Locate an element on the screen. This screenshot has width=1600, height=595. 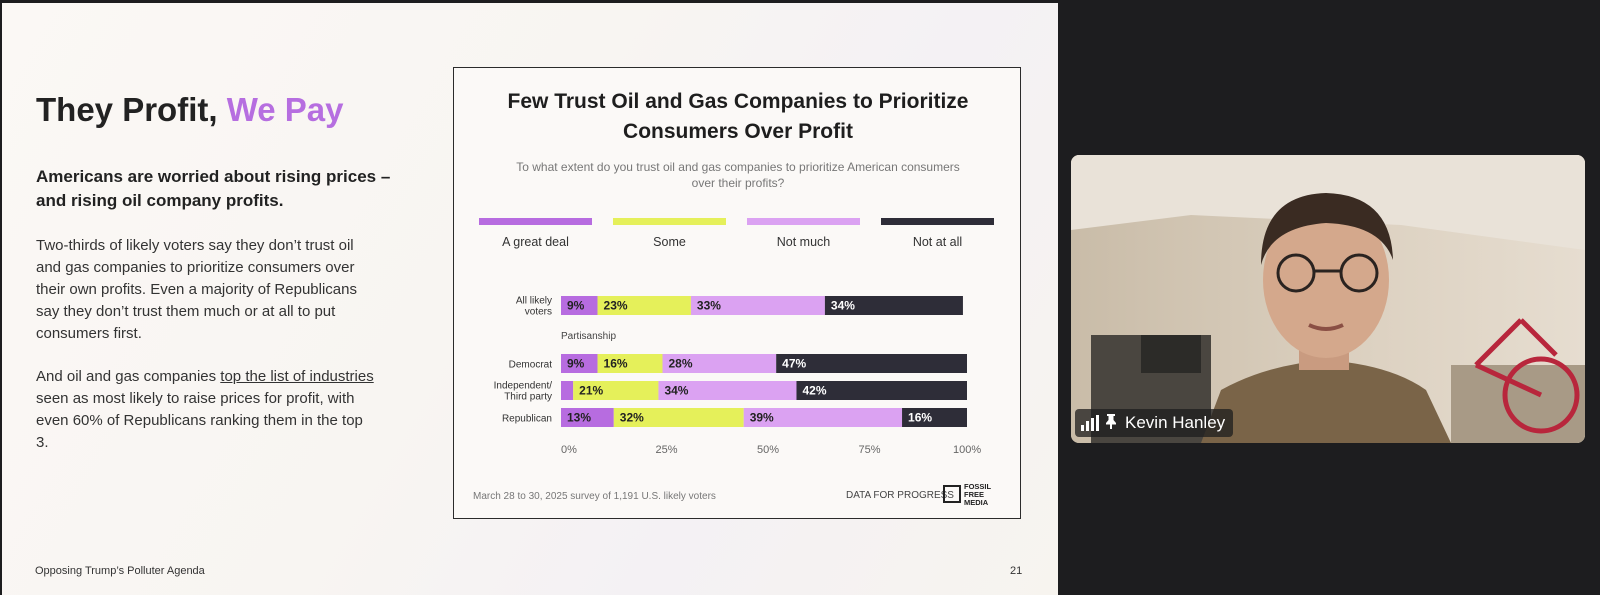
slide-footer: Opposing Trump’s Polluter Agenda is located at coordinates (120, 571).